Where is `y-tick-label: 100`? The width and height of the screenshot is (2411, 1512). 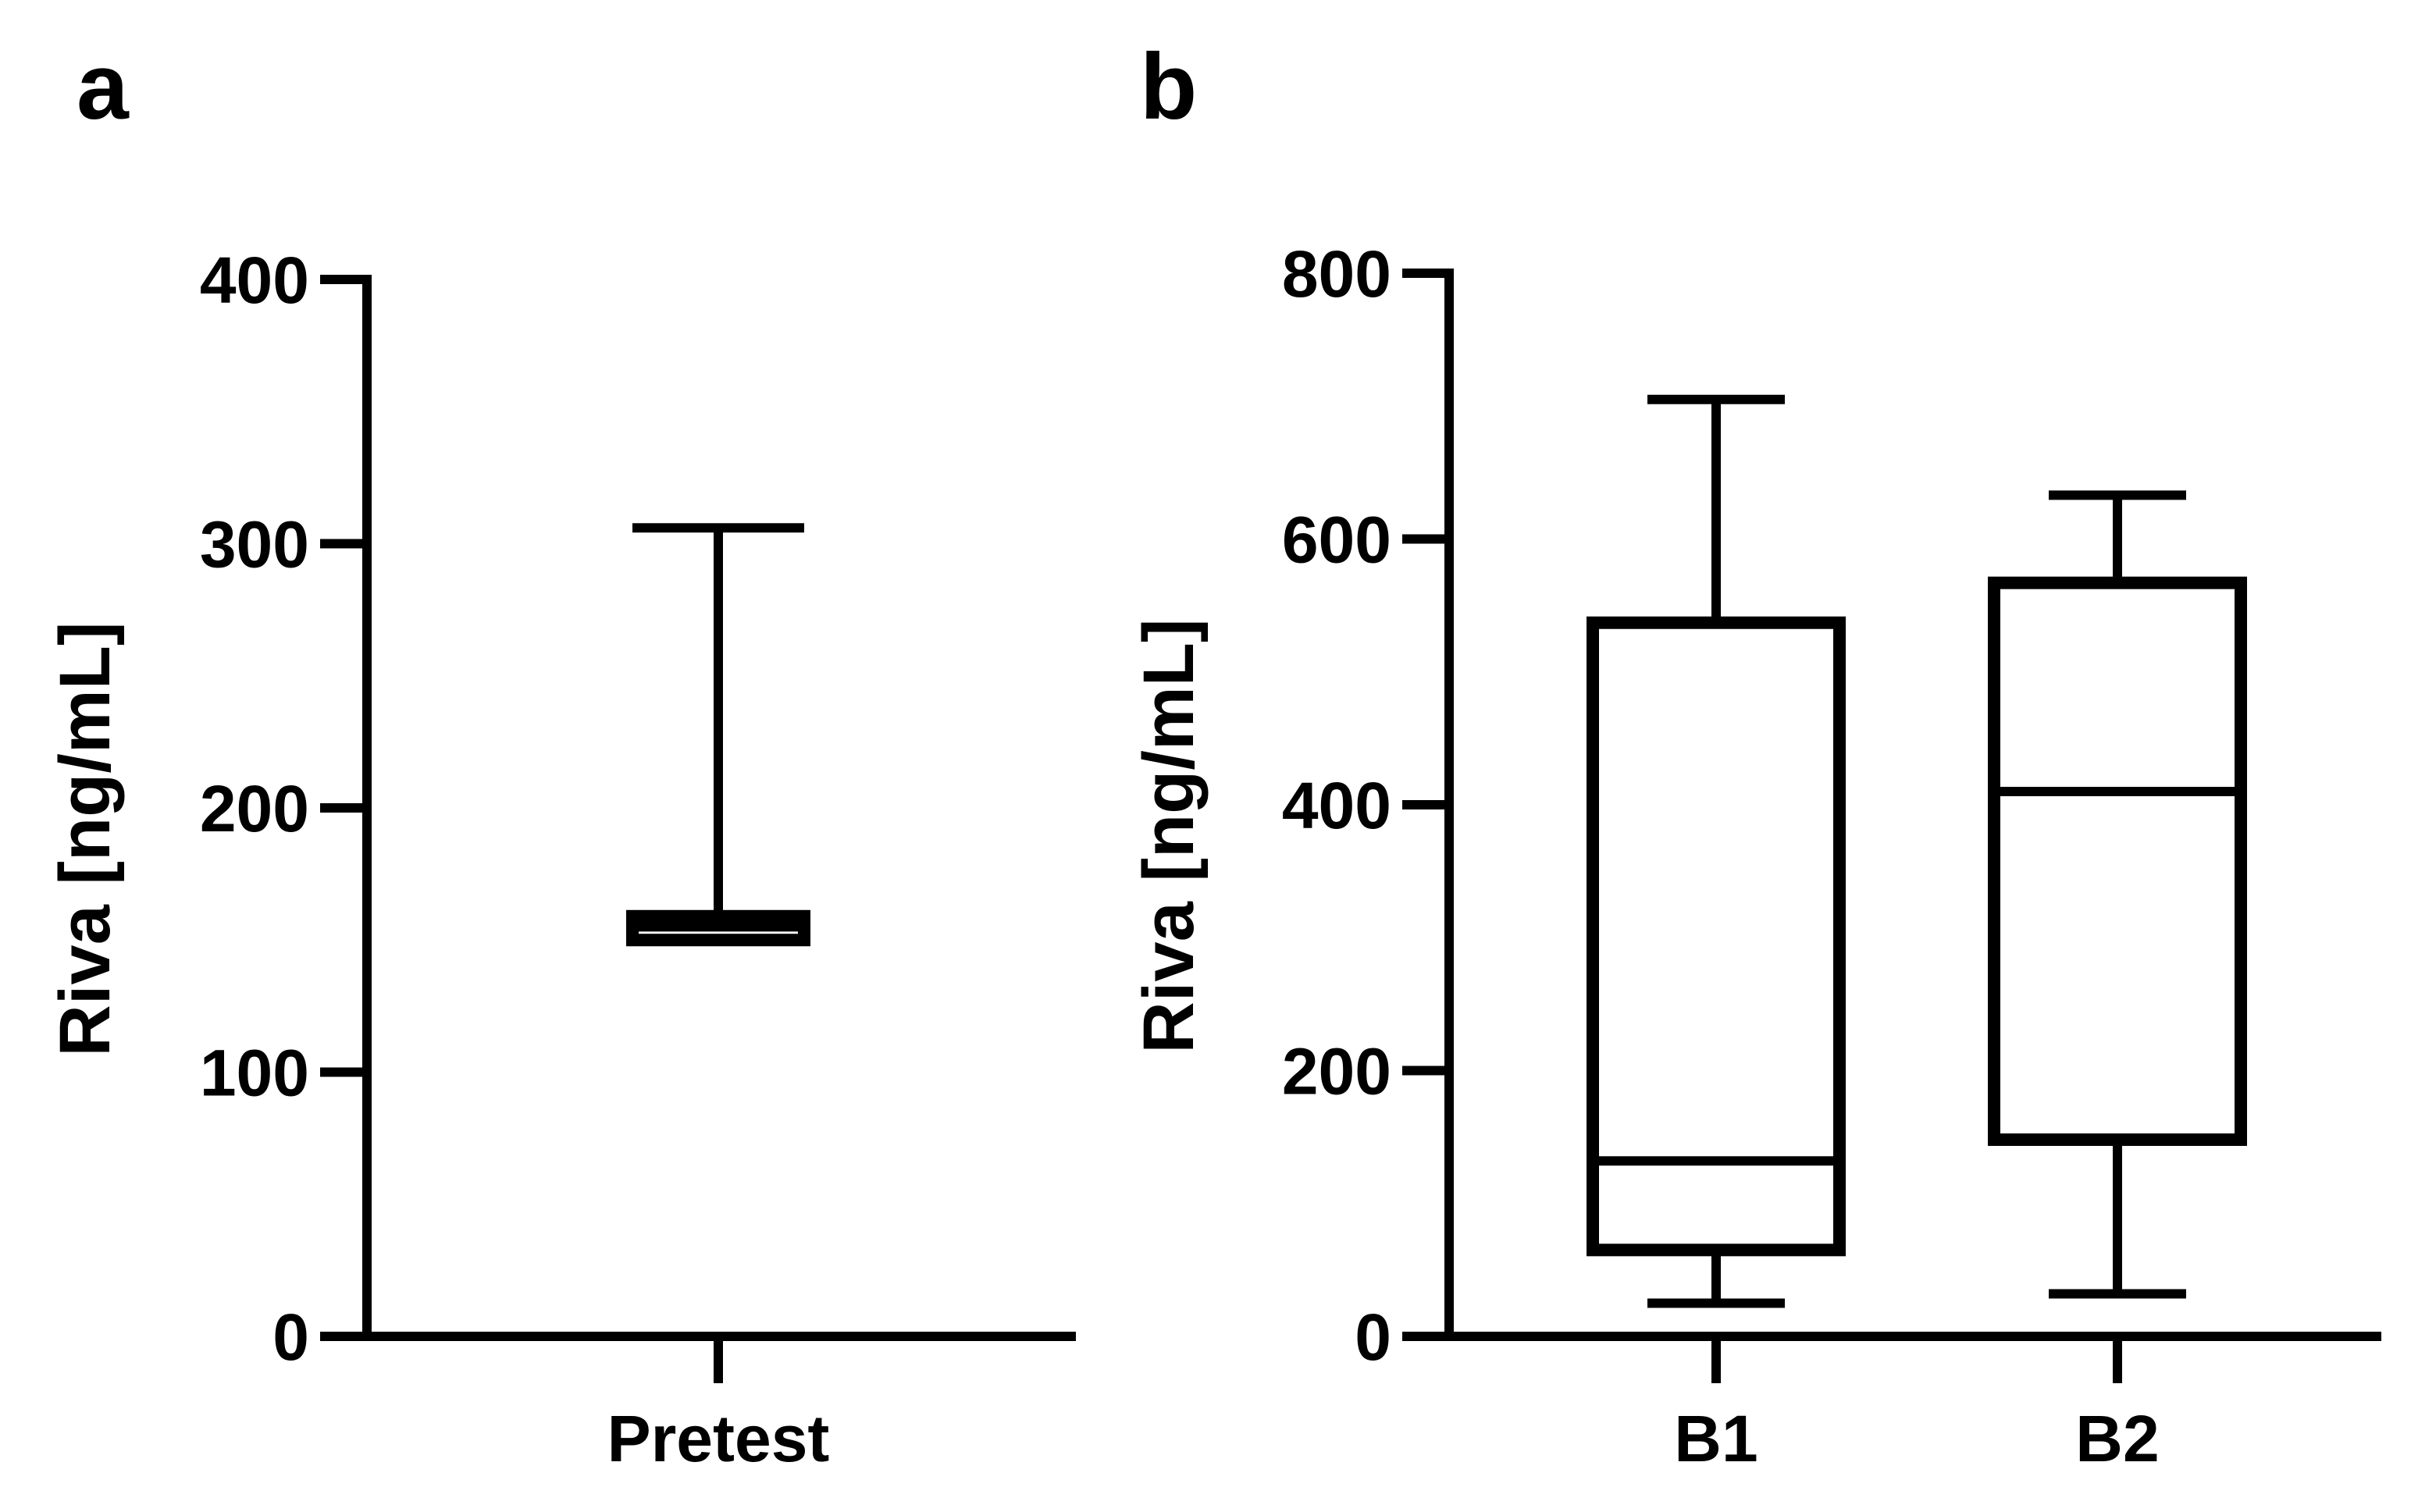 y-tick-label: 100 is located at coordinates (254, 1073).